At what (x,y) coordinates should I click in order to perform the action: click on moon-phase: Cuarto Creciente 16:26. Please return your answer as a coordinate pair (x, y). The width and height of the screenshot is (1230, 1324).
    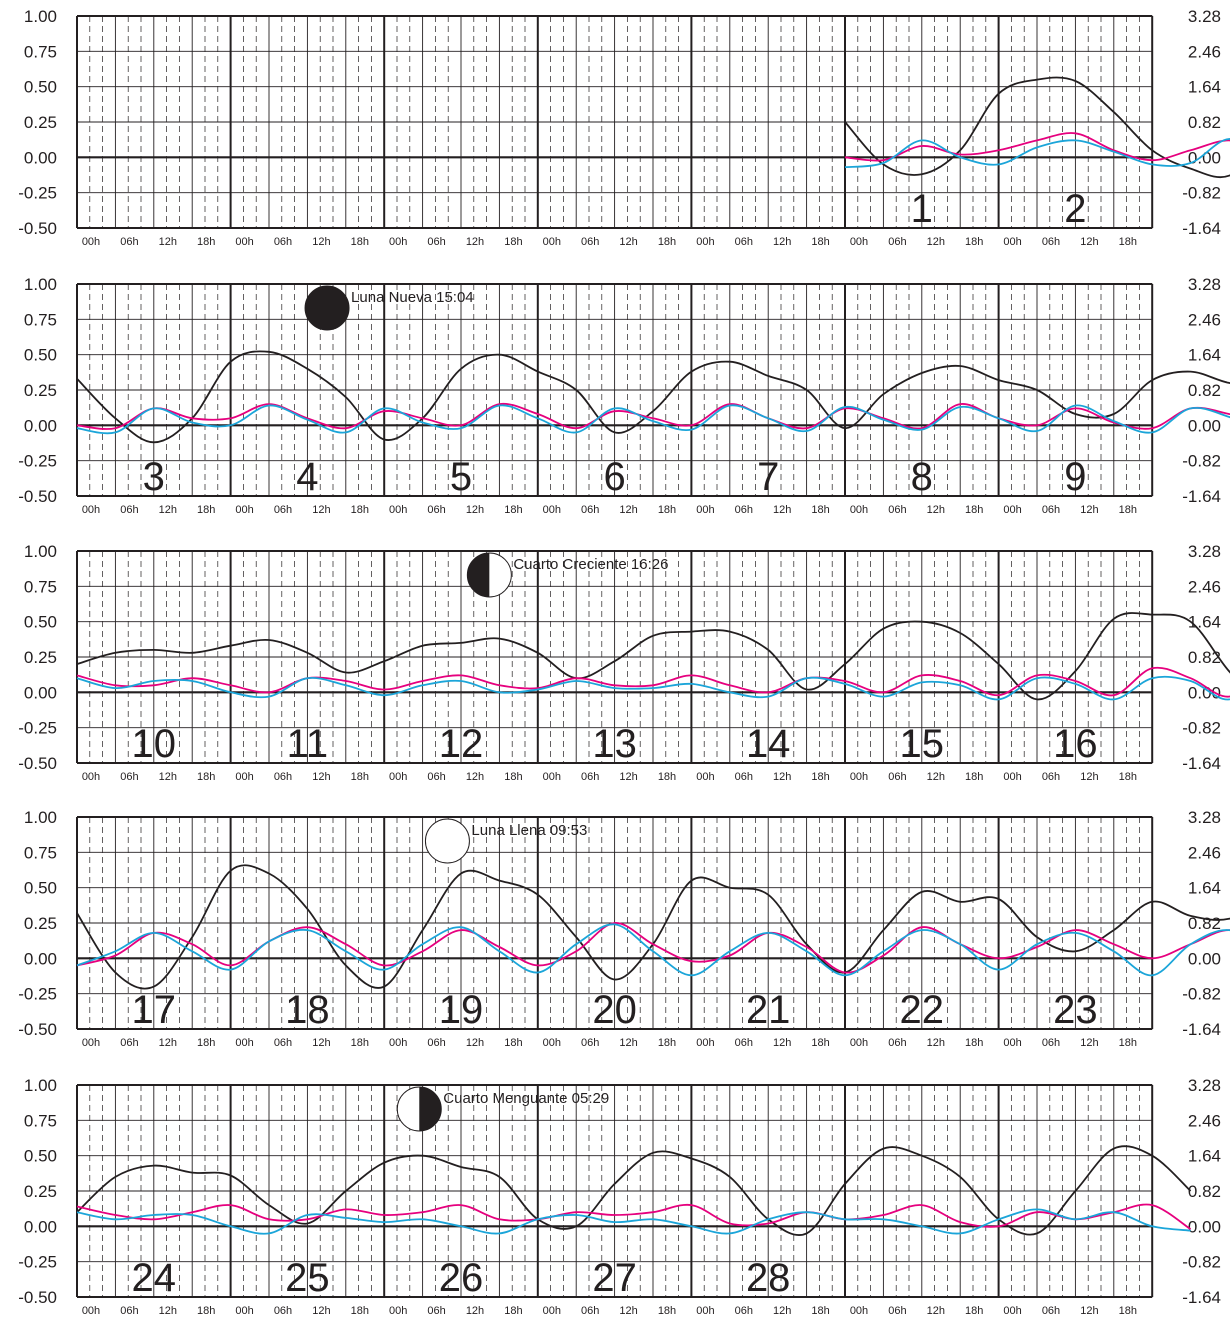
    Looking at the image, I should click on (567, 575).